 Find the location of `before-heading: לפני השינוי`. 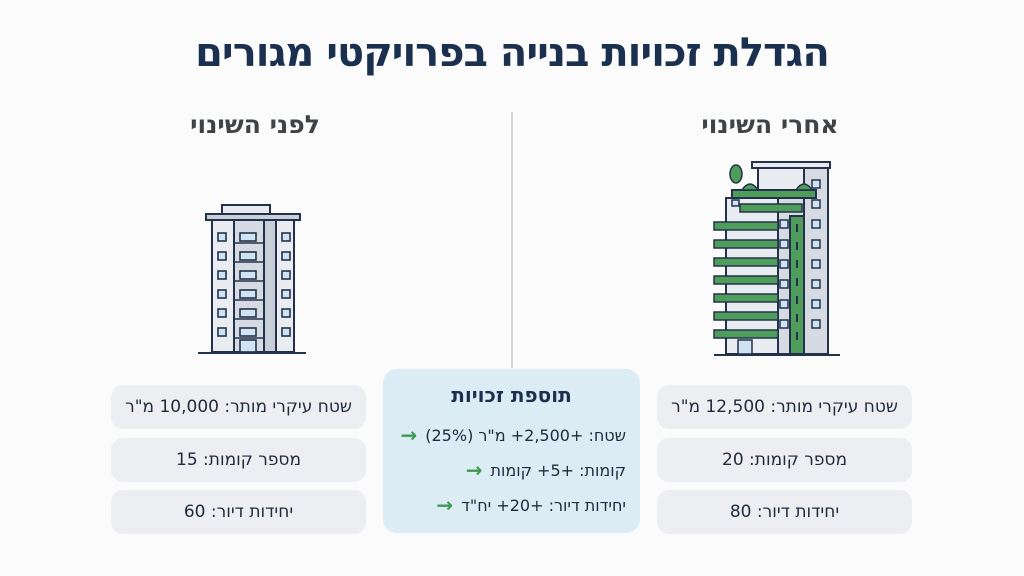

before-heading: לפני השינוי is located at coordinates (255, 124).